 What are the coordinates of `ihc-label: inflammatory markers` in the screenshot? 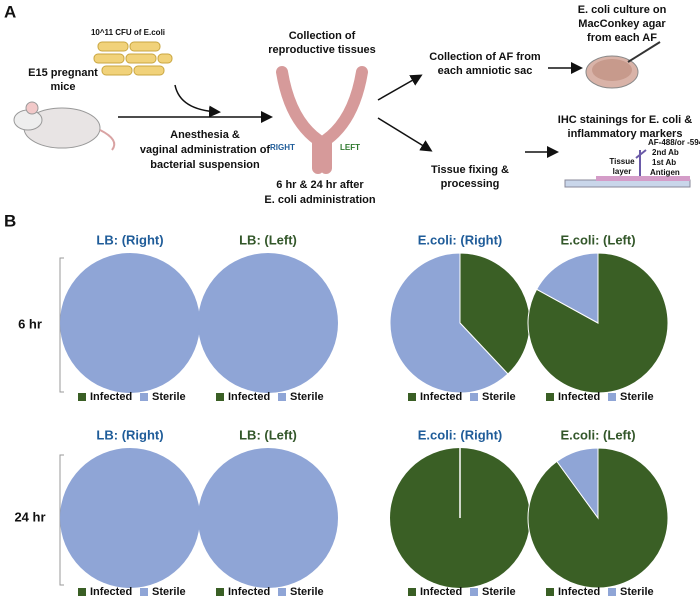 It's located at (625, 134).